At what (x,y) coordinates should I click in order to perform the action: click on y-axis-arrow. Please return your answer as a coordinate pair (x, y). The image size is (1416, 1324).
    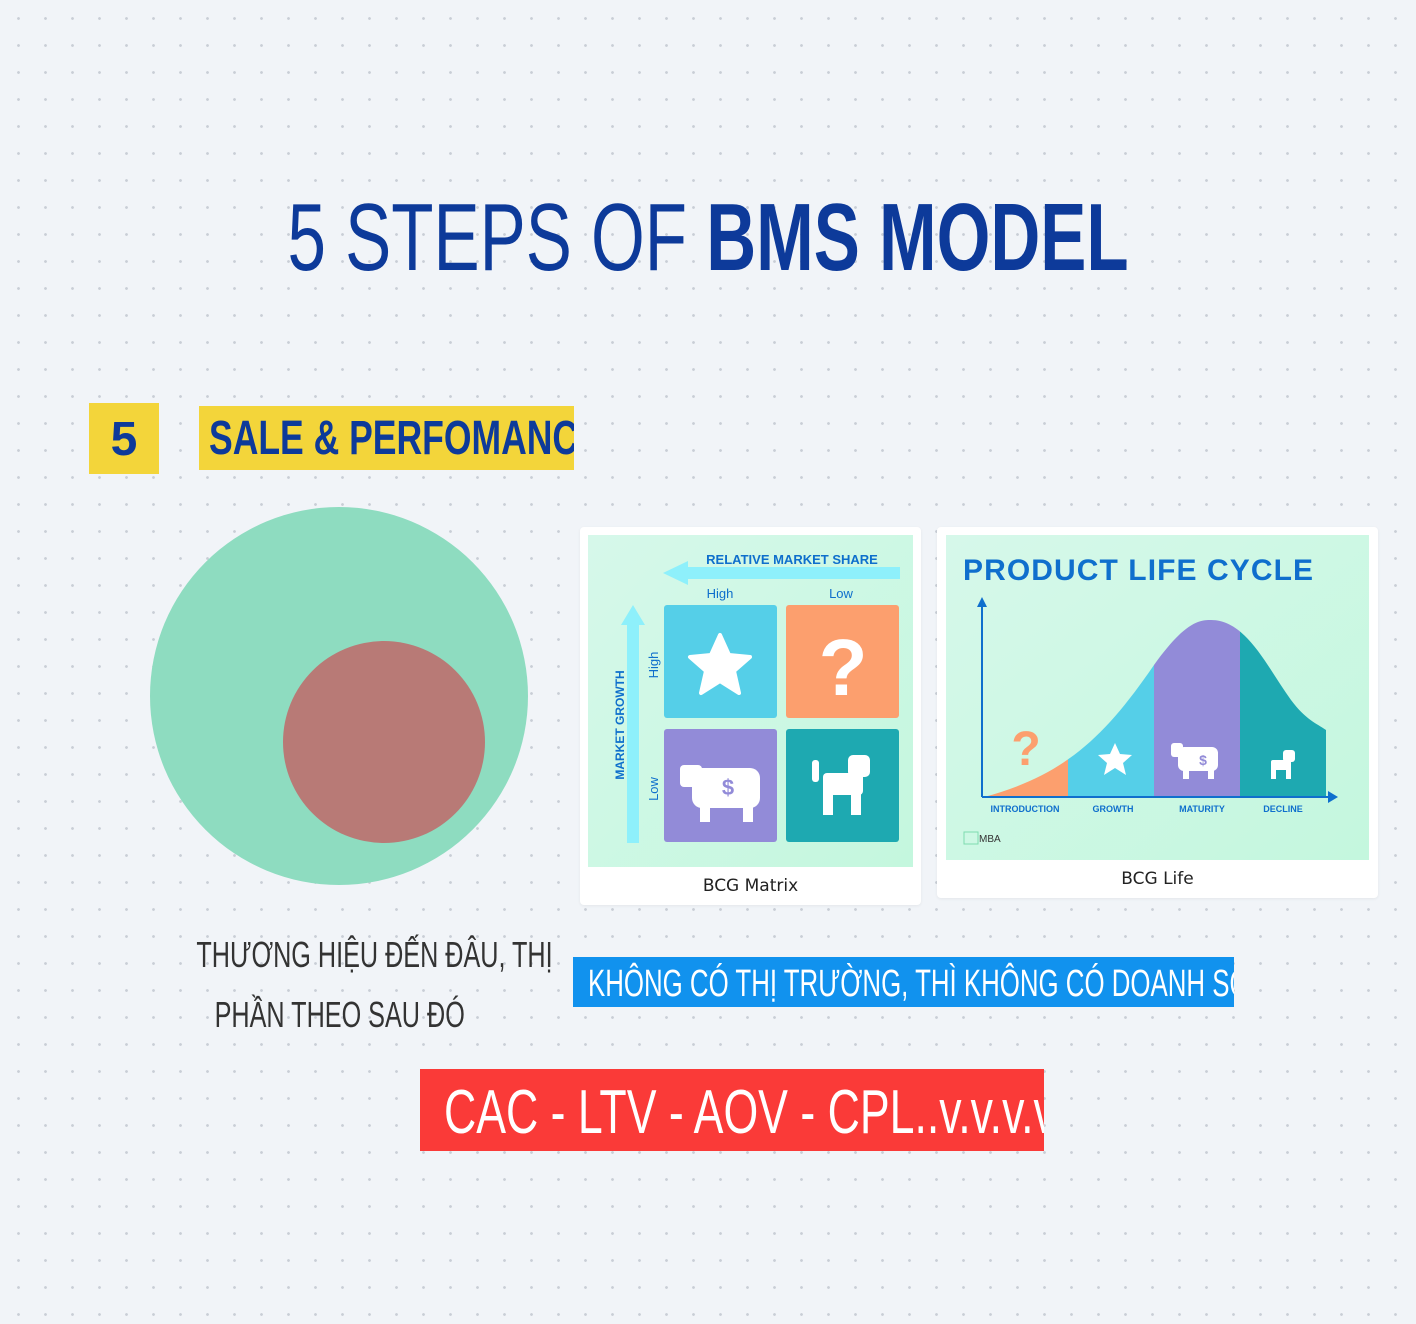
    Looking at the image, I should click on (633, 724).